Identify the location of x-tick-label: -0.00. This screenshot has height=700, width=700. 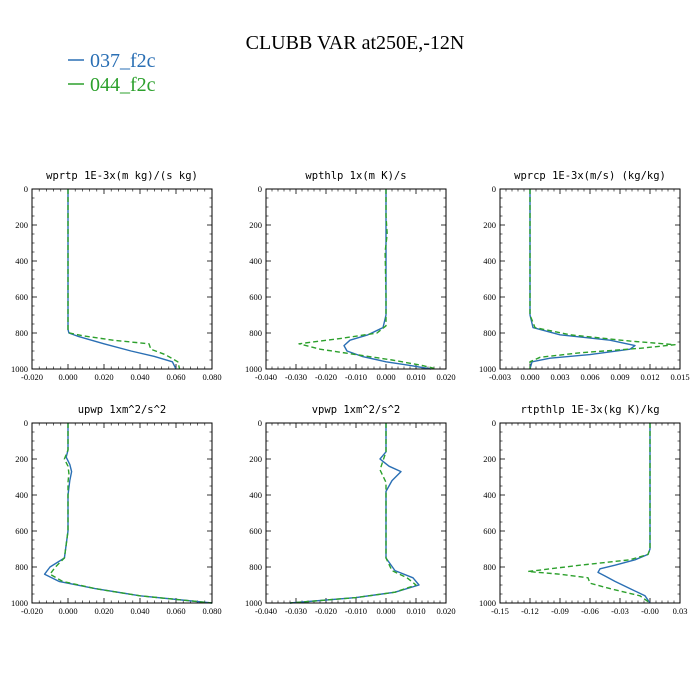
(650, 611).